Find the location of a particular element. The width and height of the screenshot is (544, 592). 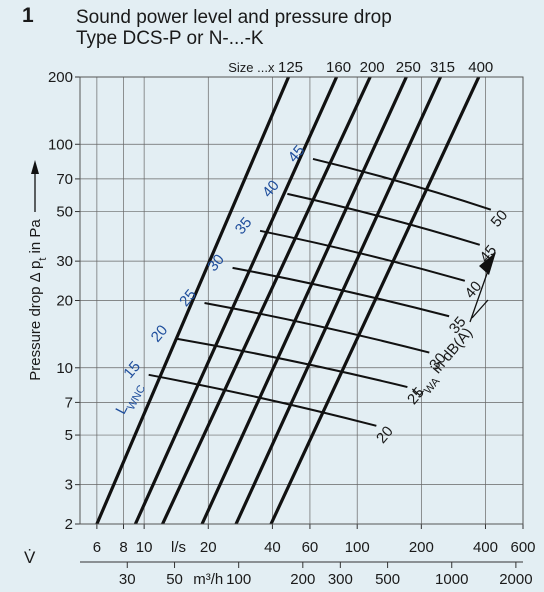

y-tick-label: 2 is located at coordinates (69, 524).